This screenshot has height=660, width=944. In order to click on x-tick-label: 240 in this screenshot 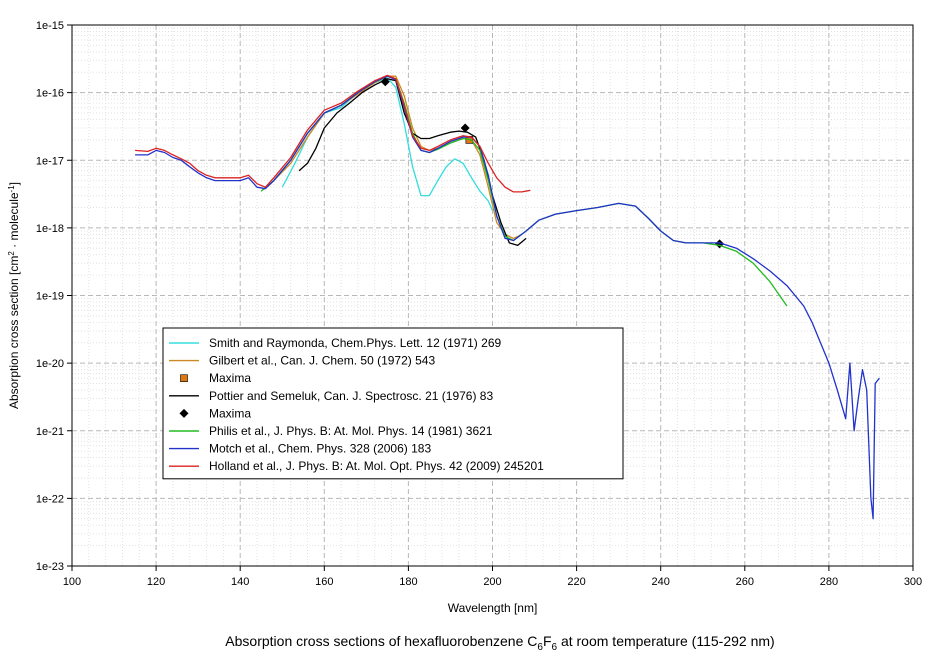, I will do `click(661, 582)`.